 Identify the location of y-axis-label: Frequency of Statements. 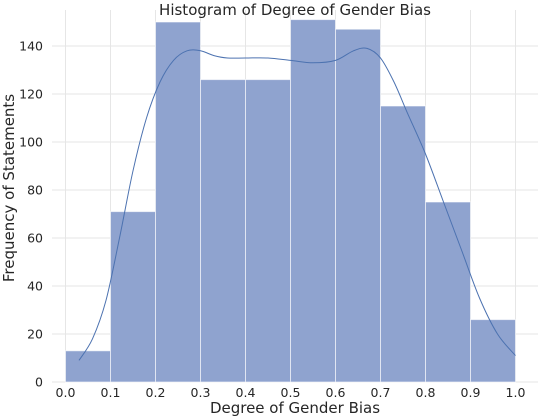
(9, 188).